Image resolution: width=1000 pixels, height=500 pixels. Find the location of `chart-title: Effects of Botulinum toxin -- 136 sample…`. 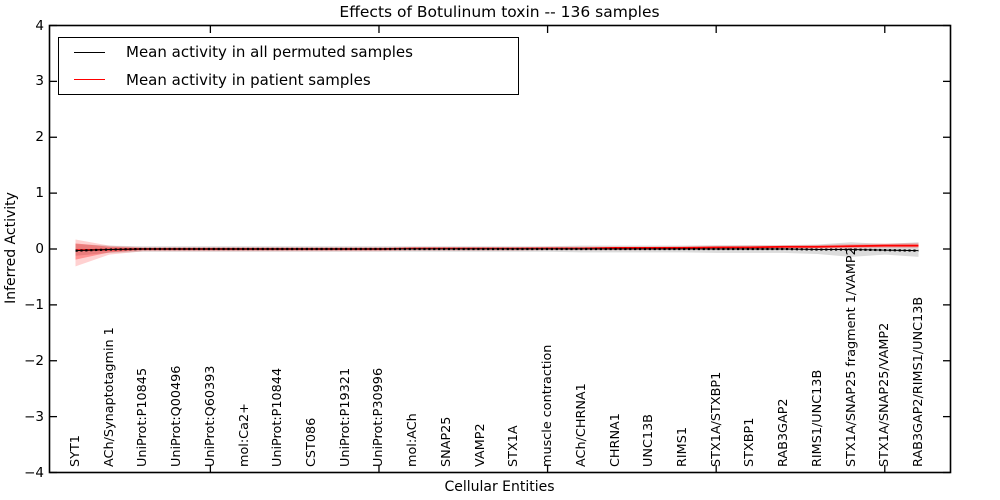

chart-title: Effects of Botulinum toxin -- 136 sample… is located at coordinates (499, 12).